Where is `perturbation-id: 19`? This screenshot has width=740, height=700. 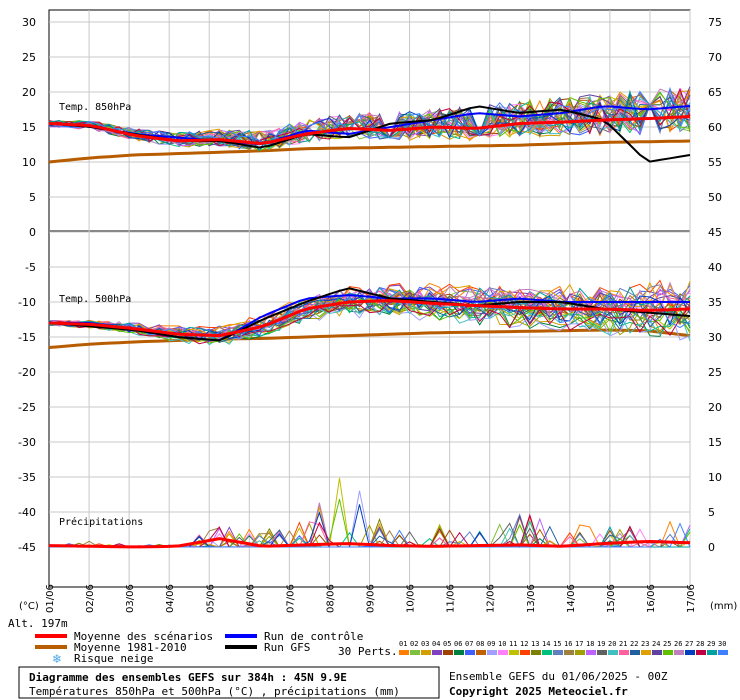
perturbation-id: 19 is located at coordinates (601, 644).